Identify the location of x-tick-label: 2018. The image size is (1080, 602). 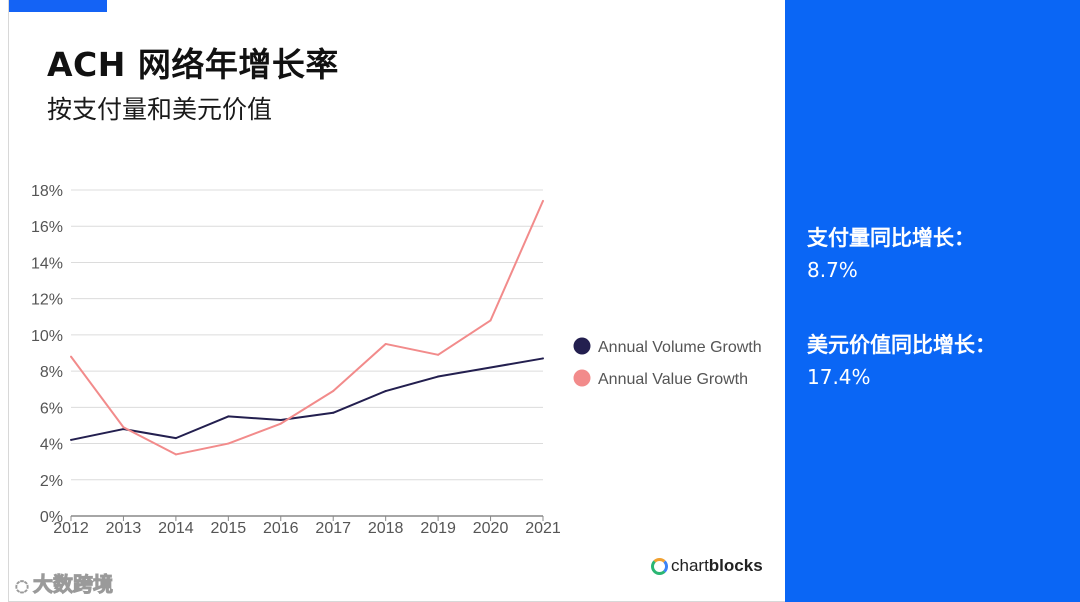
(386, 528).